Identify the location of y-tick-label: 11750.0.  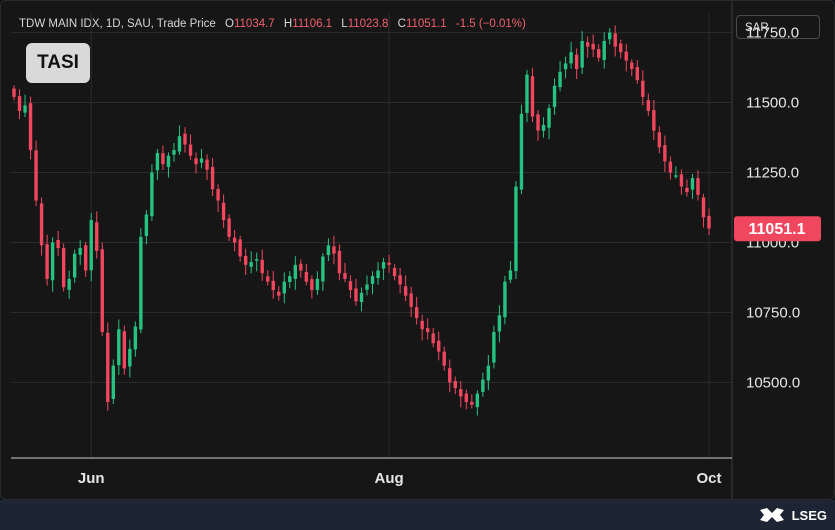
(772, 33).